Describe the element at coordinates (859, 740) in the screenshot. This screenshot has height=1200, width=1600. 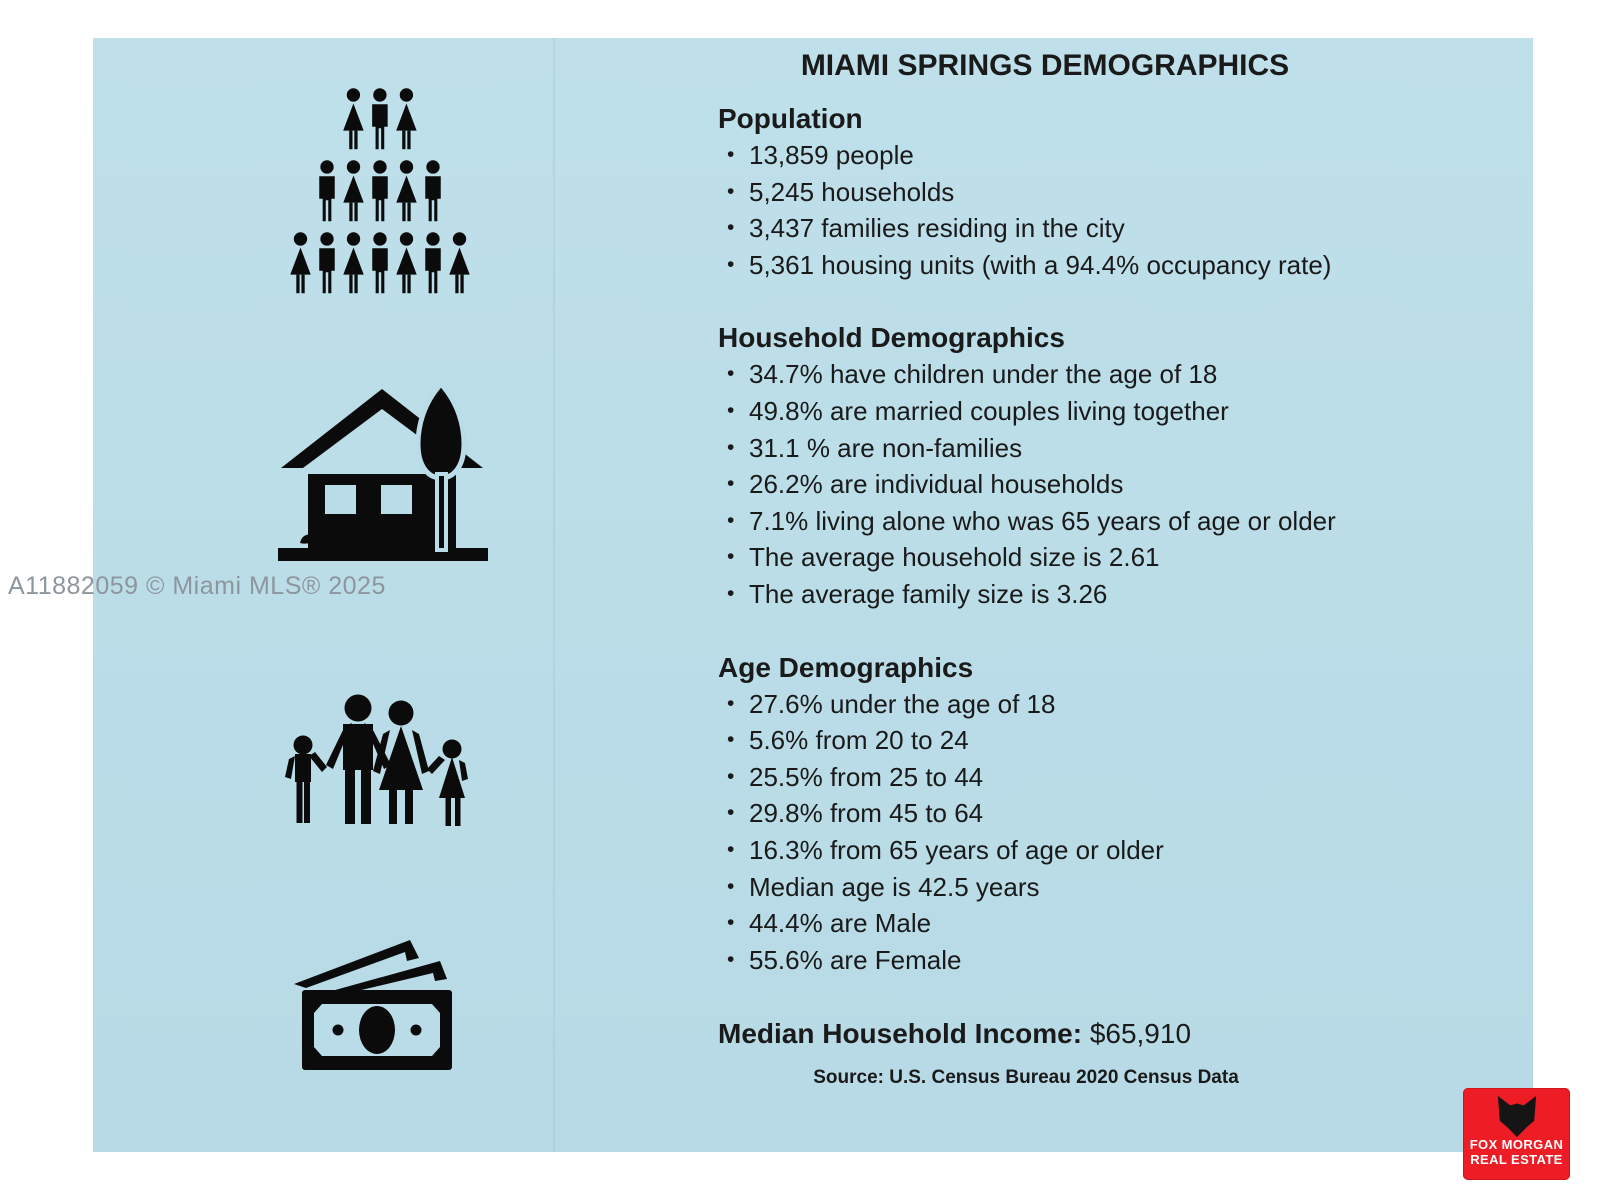
I see `list-item-text: 5.6% from 20 to 24` at that location.